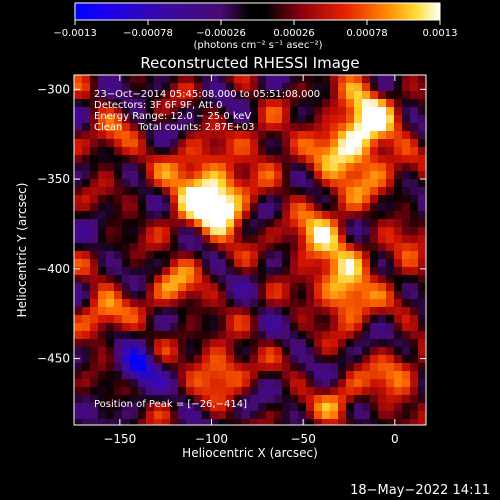  Describe the element at coordinates (53, 89) in the screenshot. I see `y-tick-label: −300` at that location.